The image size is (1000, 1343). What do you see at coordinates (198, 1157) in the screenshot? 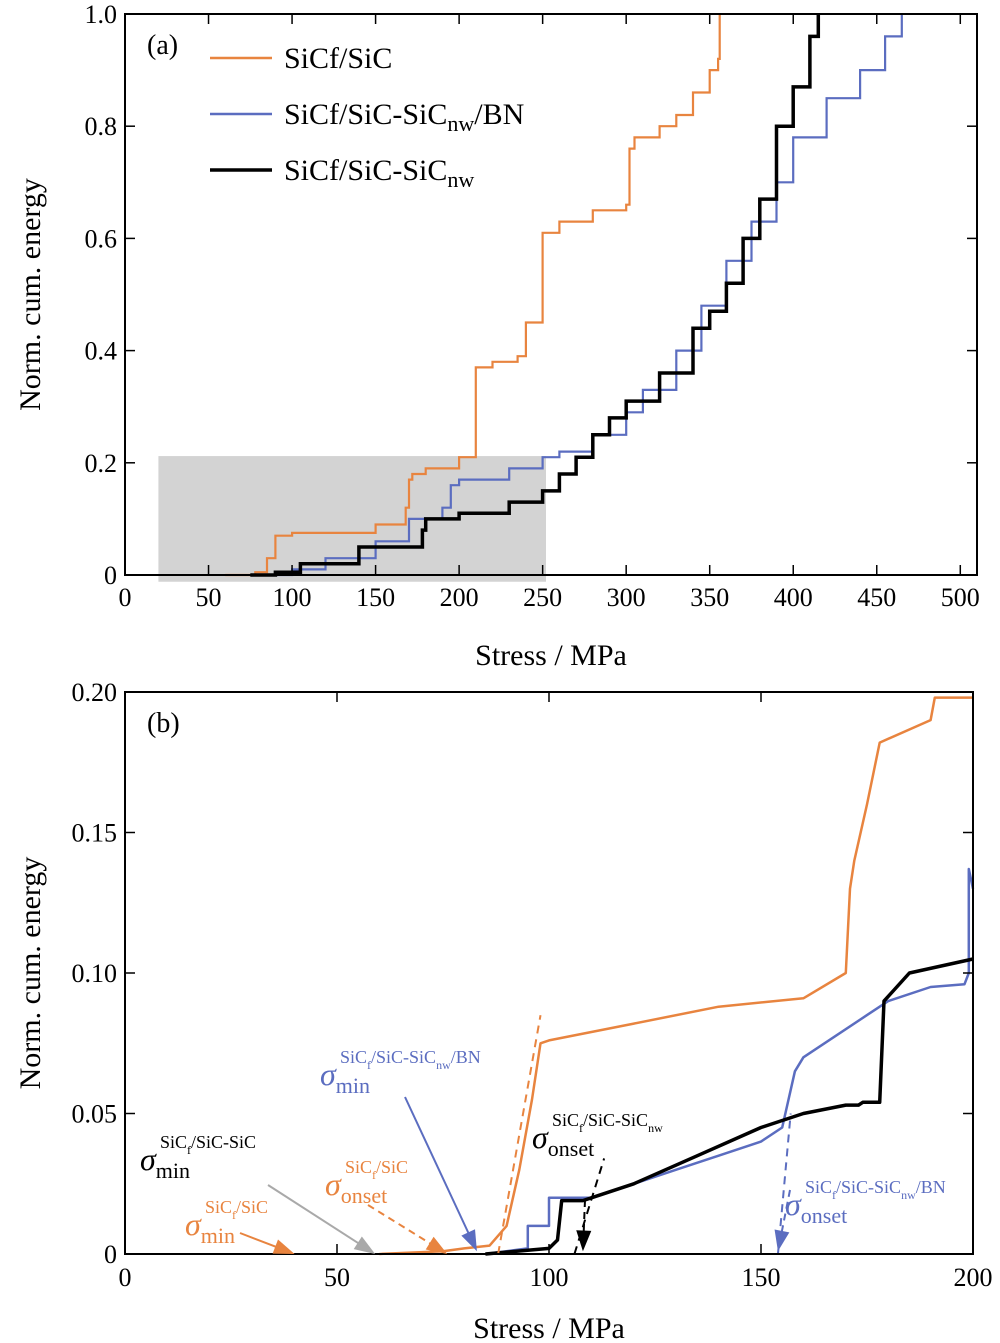
I see `annotation-label: σminSiCf/SiC-SiC` at bounding box center [198, 1157].